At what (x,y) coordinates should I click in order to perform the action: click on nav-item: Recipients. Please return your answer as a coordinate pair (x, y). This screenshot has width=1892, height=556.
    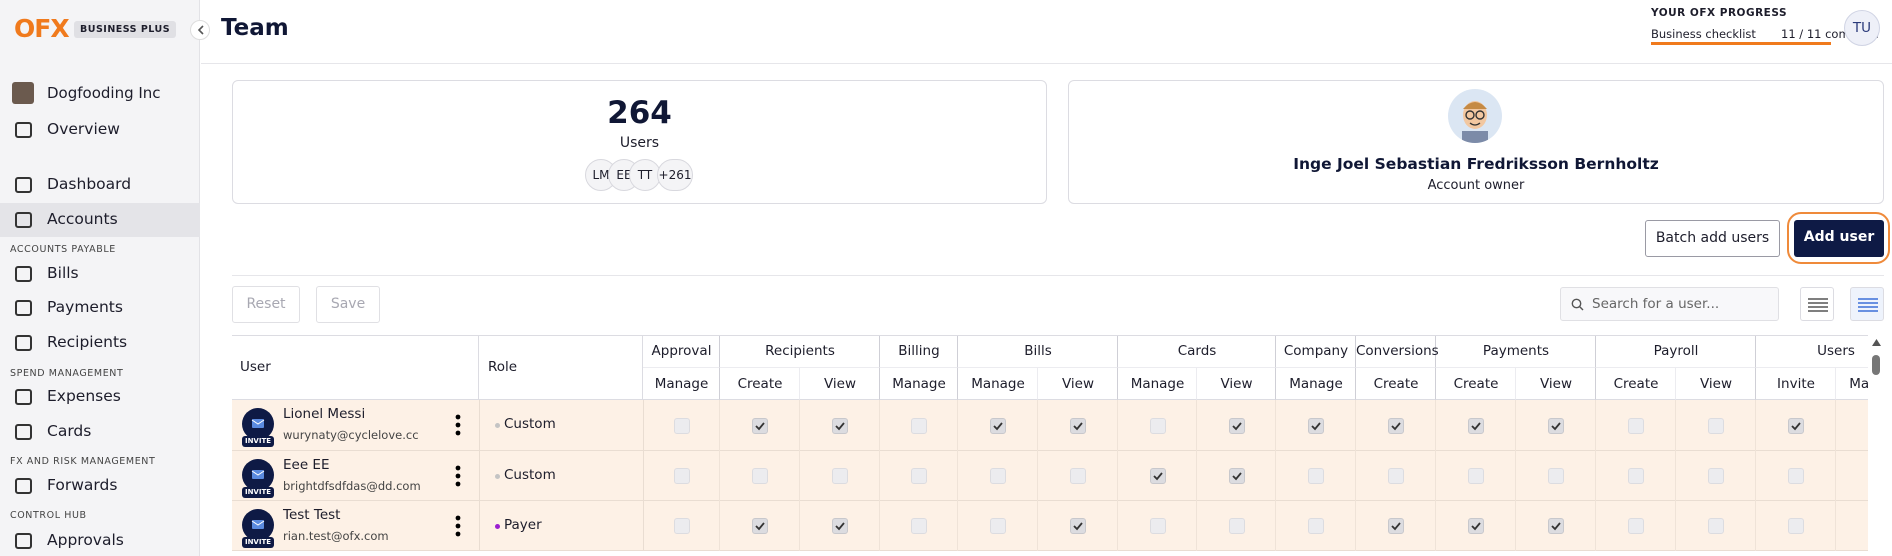
    Looking at the image, I should click on (100, 343).